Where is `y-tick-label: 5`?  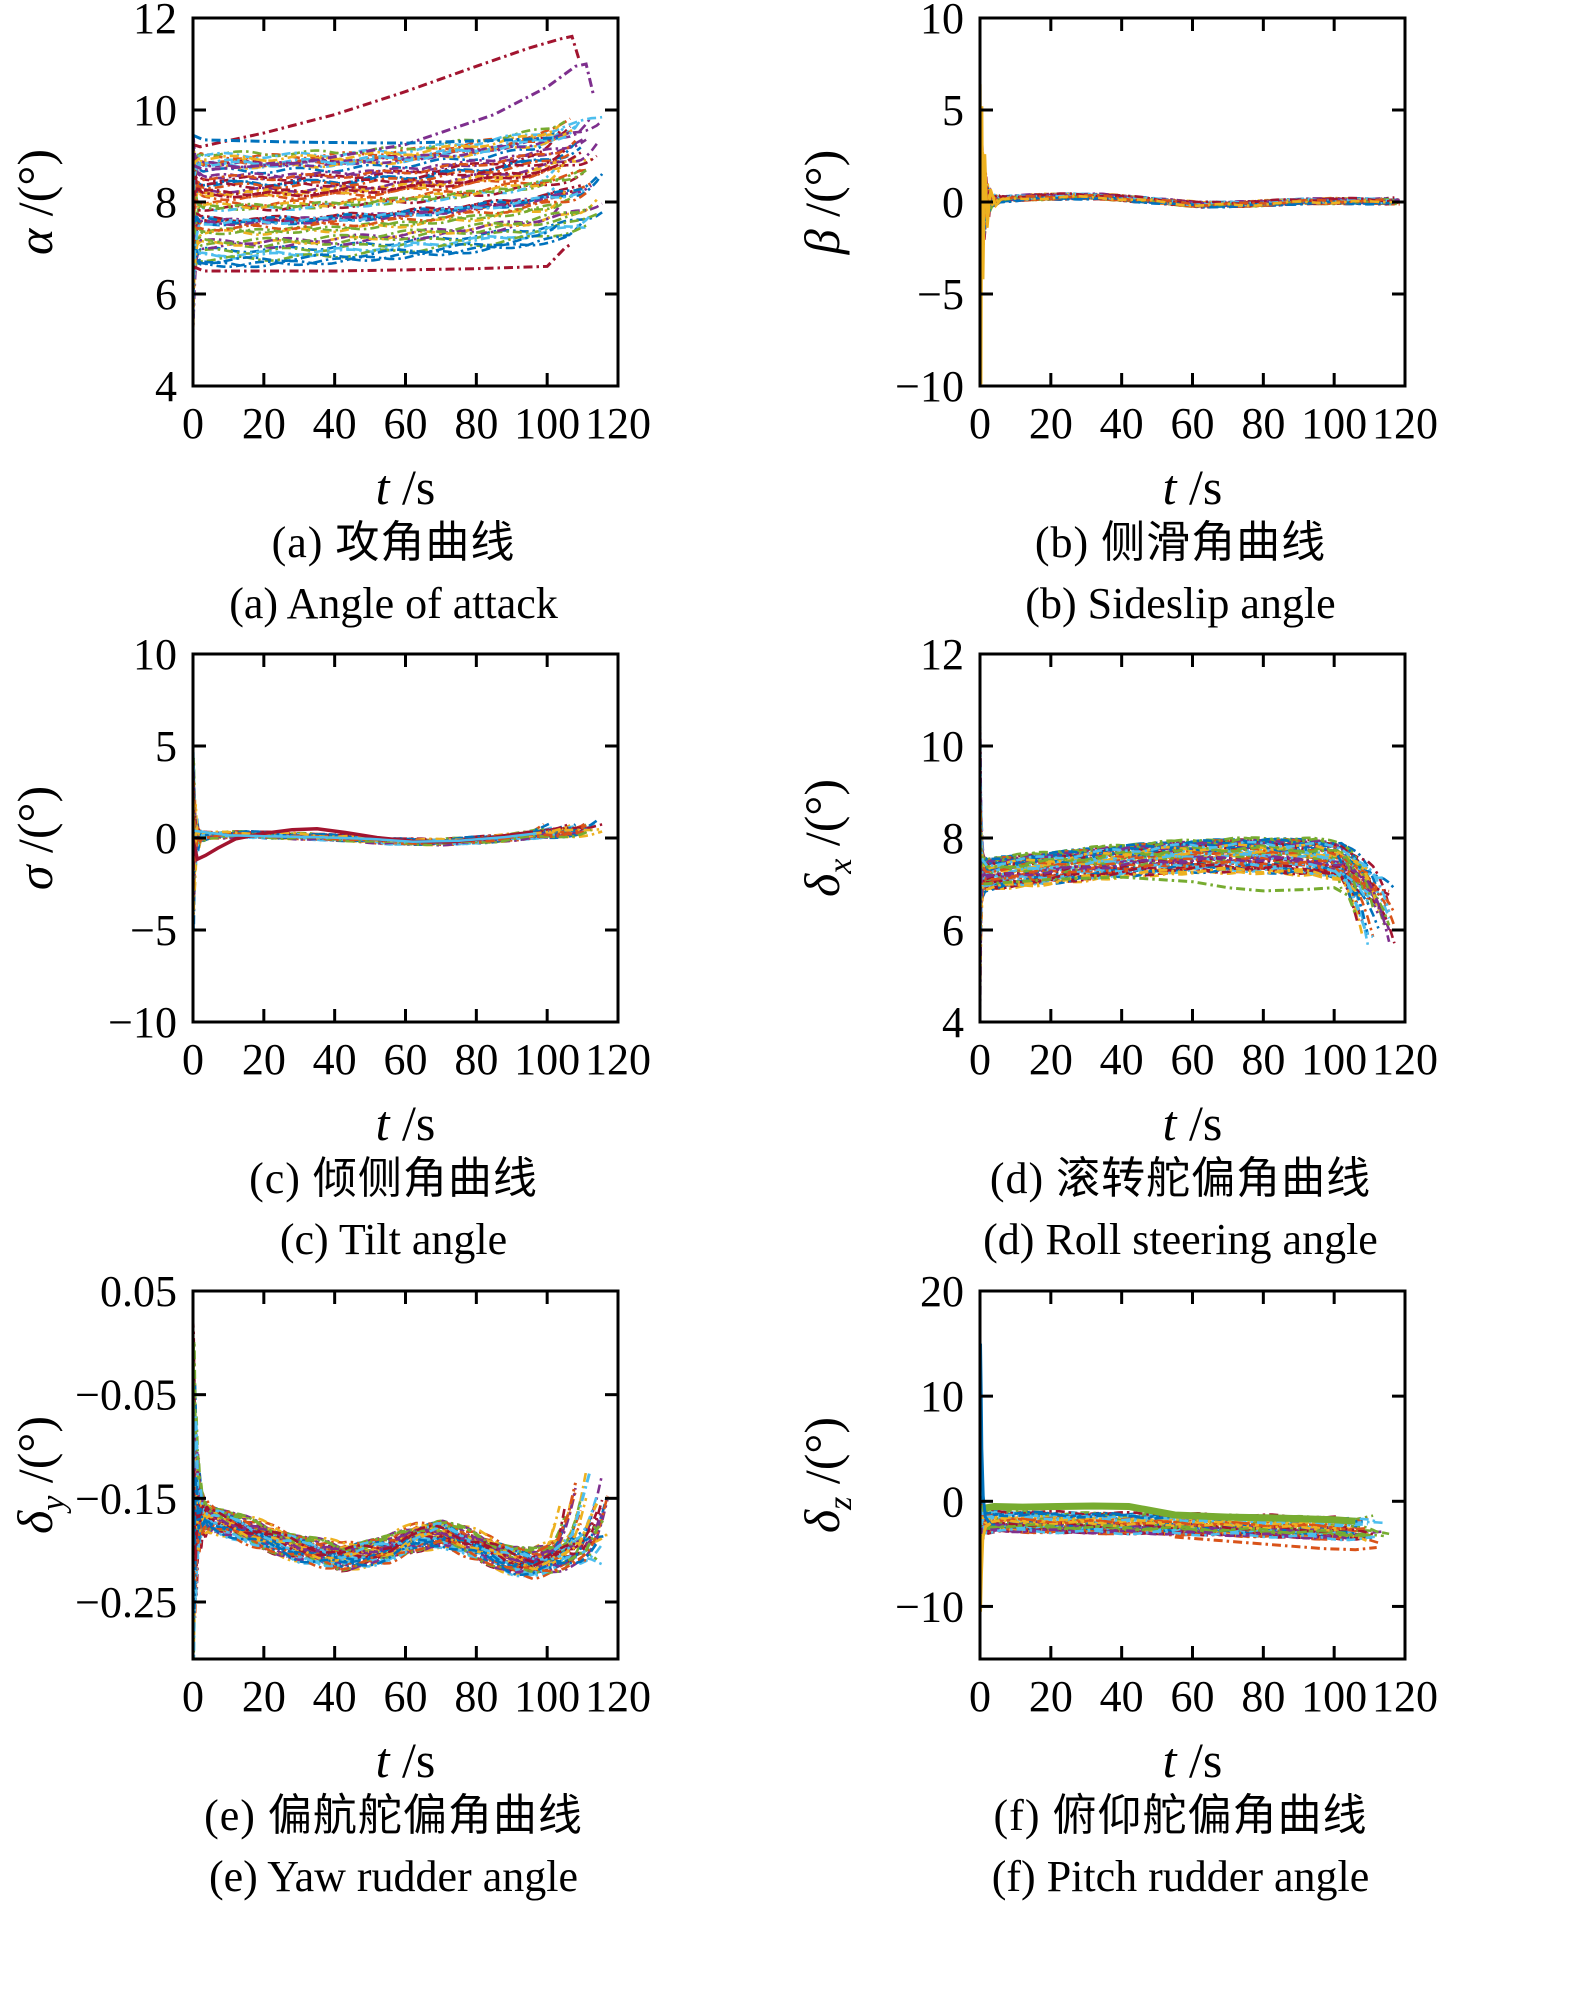 y-tick-label: 5 is located at coordinates (953, 110).